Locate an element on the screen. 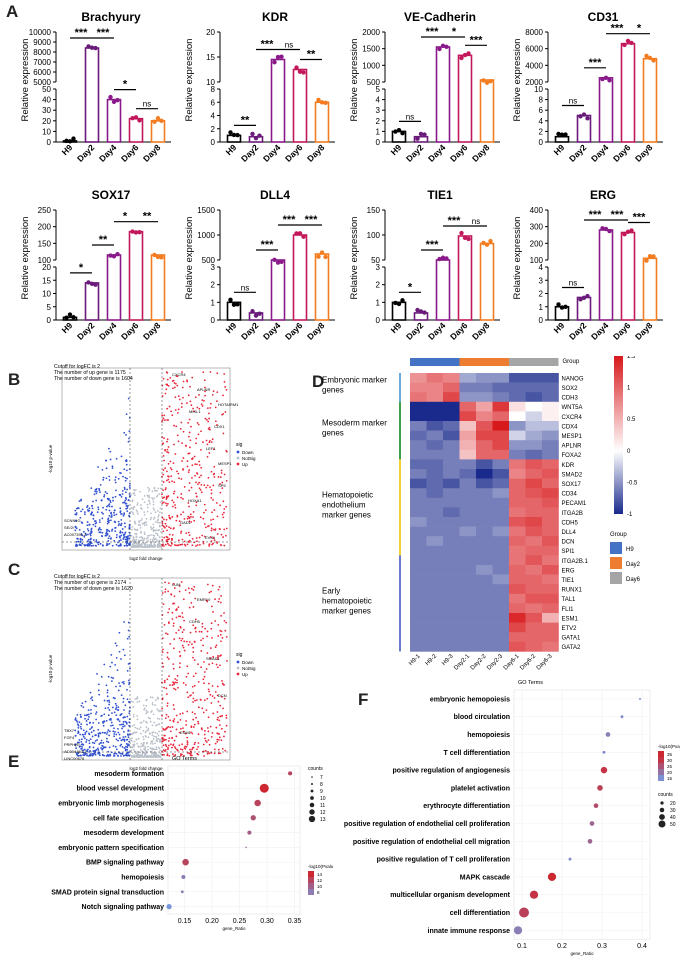 This screenshot has width=685, height=967. y-tick-label: 10 is located at coordinates (46, 294).